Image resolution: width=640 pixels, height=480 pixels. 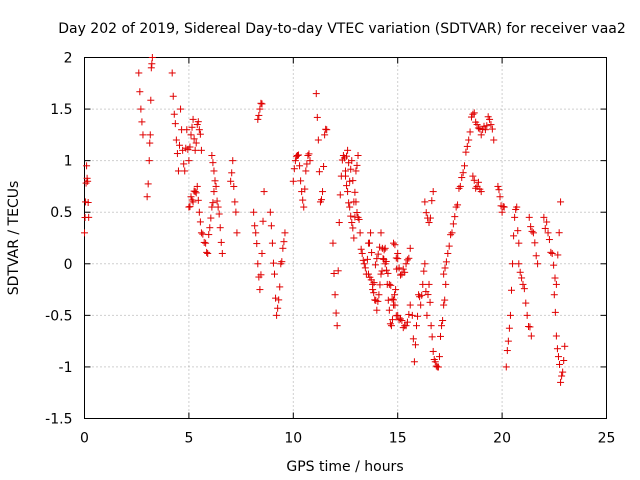 What do you see at coordinates (344, 467) in the screenshot?
I see `x-axis-label: GPS time / hours` at bounding box center [344, 467].